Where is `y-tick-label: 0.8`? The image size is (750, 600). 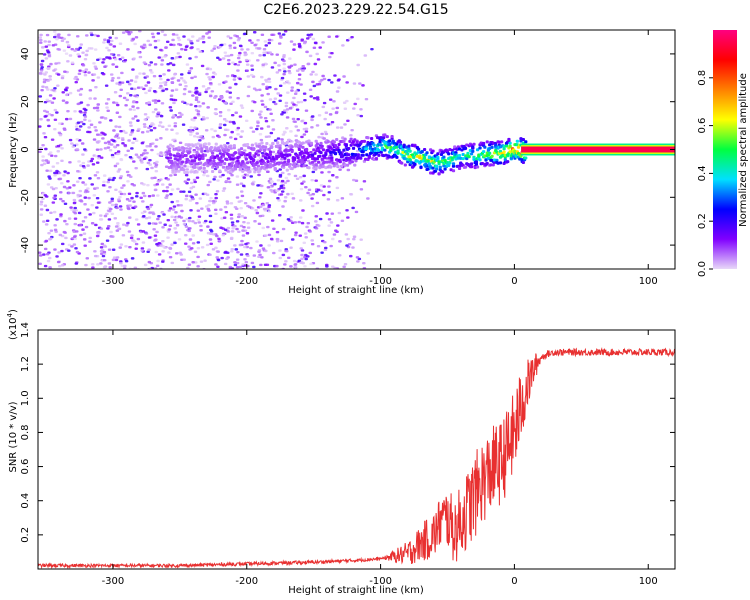
y-tick-label: 0.8 is located at coordinates (25, 432).